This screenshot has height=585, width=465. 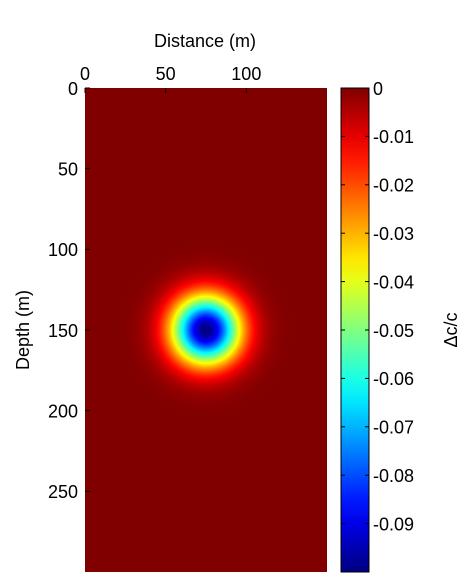 I want to click on y-tick-label: 100, so click(x=63, y=250).